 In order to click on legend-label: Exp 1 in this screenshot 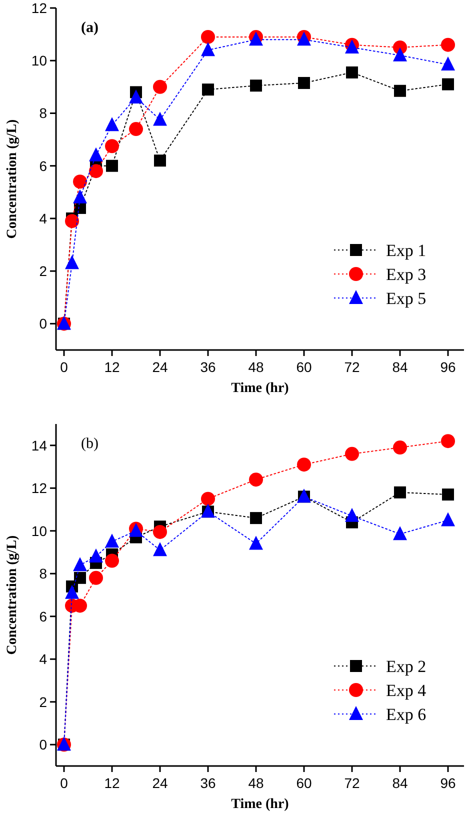, I will do `click(406, 250)`.